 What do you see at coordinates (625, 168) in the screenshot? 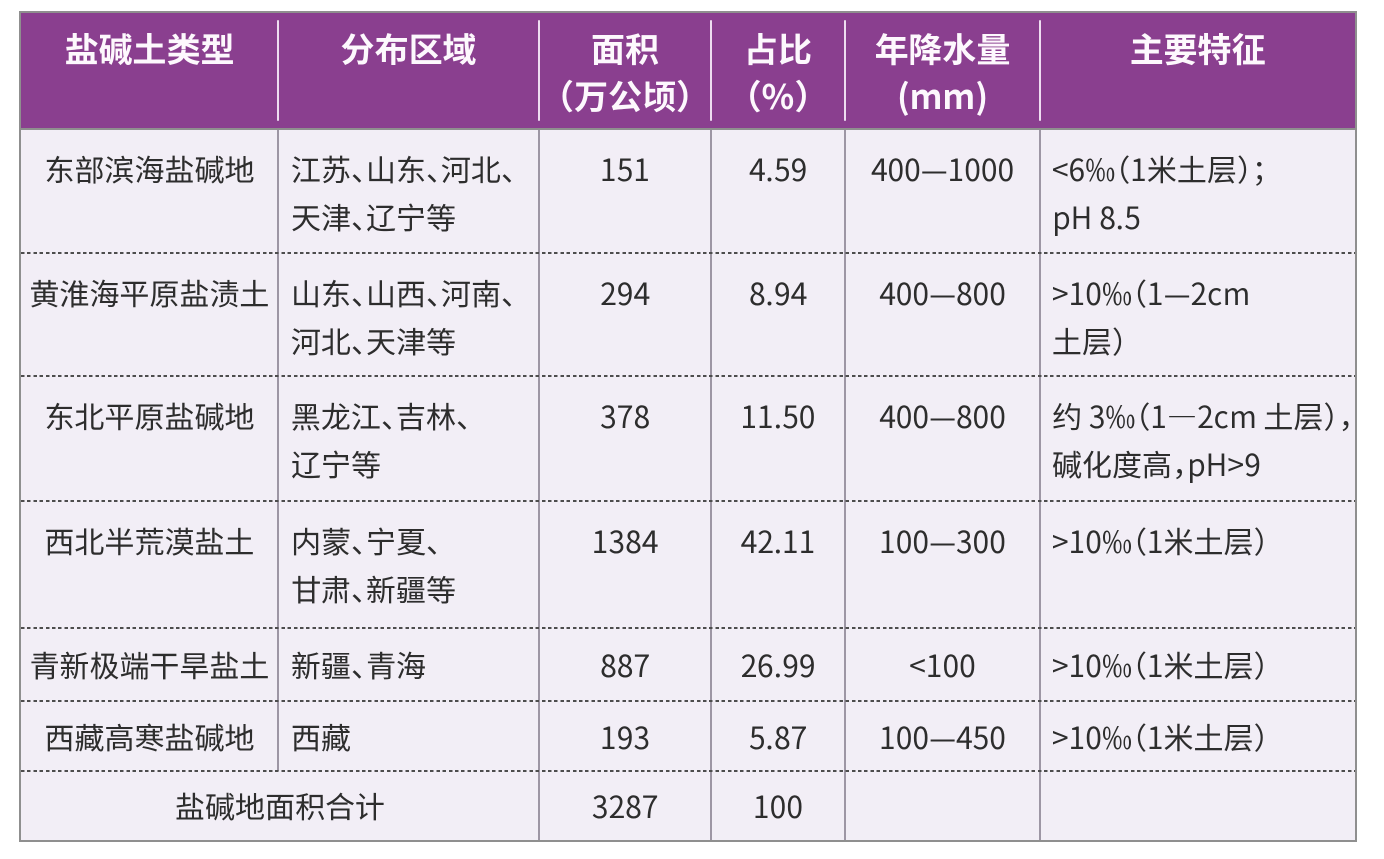
I see `cell-area: 151` at bounding box center [625, 168].